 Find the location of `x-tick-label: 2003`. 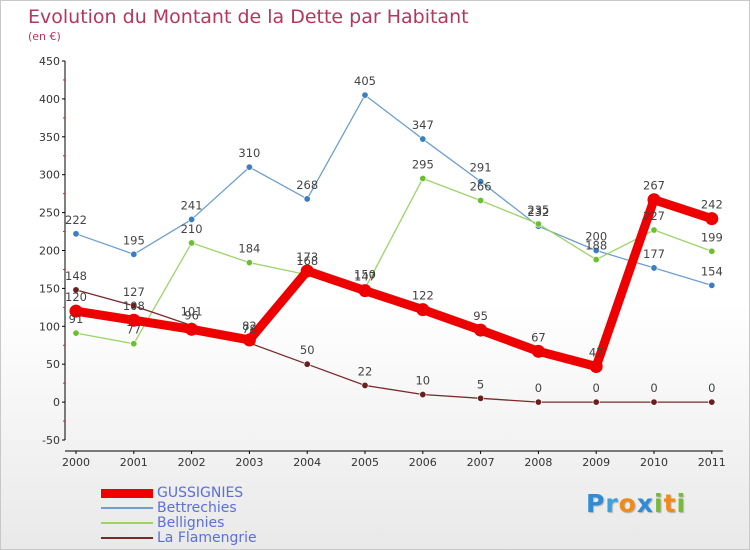

x-tick-label: 2003 is located at coordinates (249, 462).